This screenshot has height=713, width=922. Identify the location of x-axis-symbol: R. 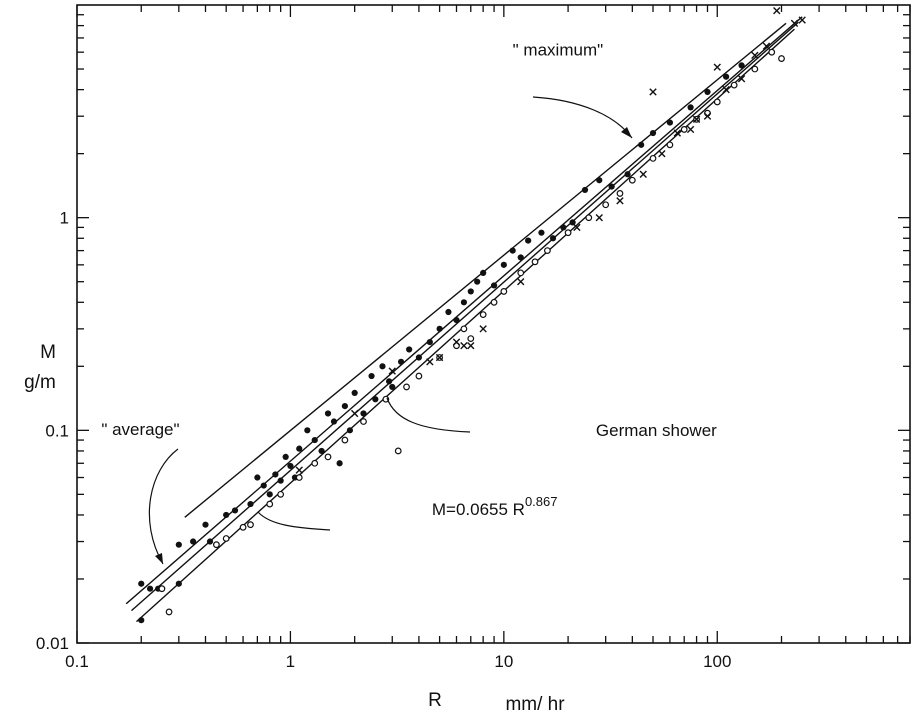
(435, 700).